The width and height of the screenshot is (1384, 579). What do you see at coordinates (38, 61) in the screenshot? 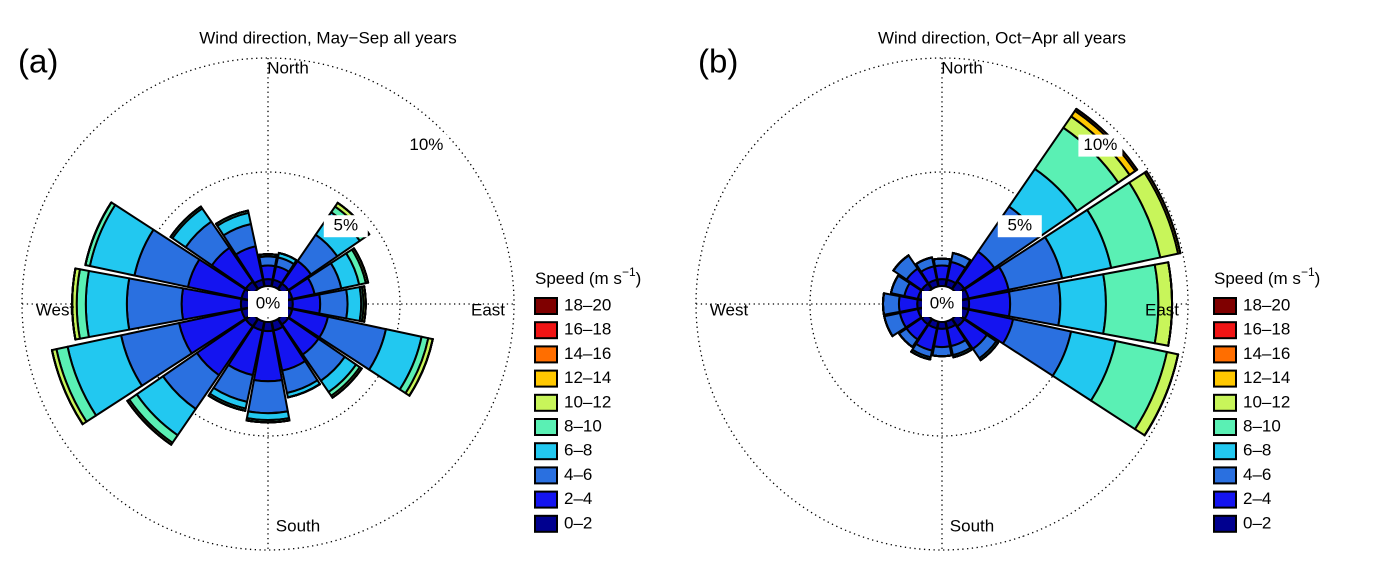
I see `panel-label: (a)` at bounding box center [38, 61].